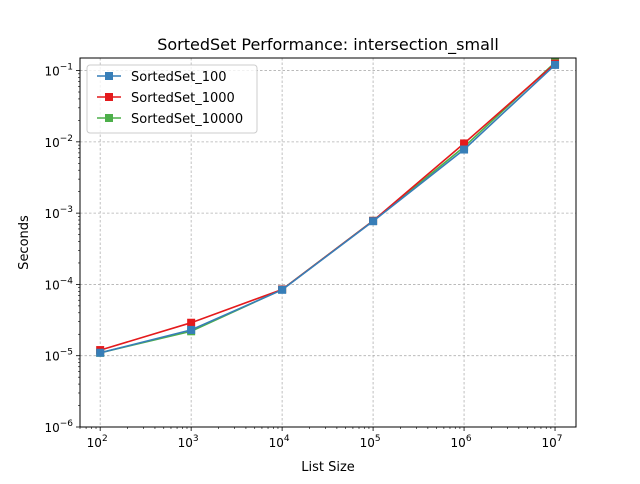  Describe the element at coordinates (279, 442) in the screenshot. I see `x-tick-label: 10⁴` at that location.